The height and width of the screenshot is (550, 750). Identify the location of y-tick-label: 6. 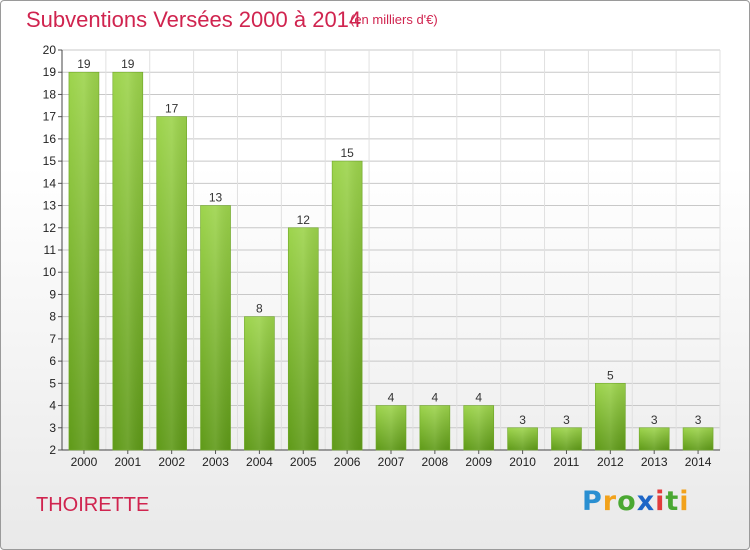
(52, 361).